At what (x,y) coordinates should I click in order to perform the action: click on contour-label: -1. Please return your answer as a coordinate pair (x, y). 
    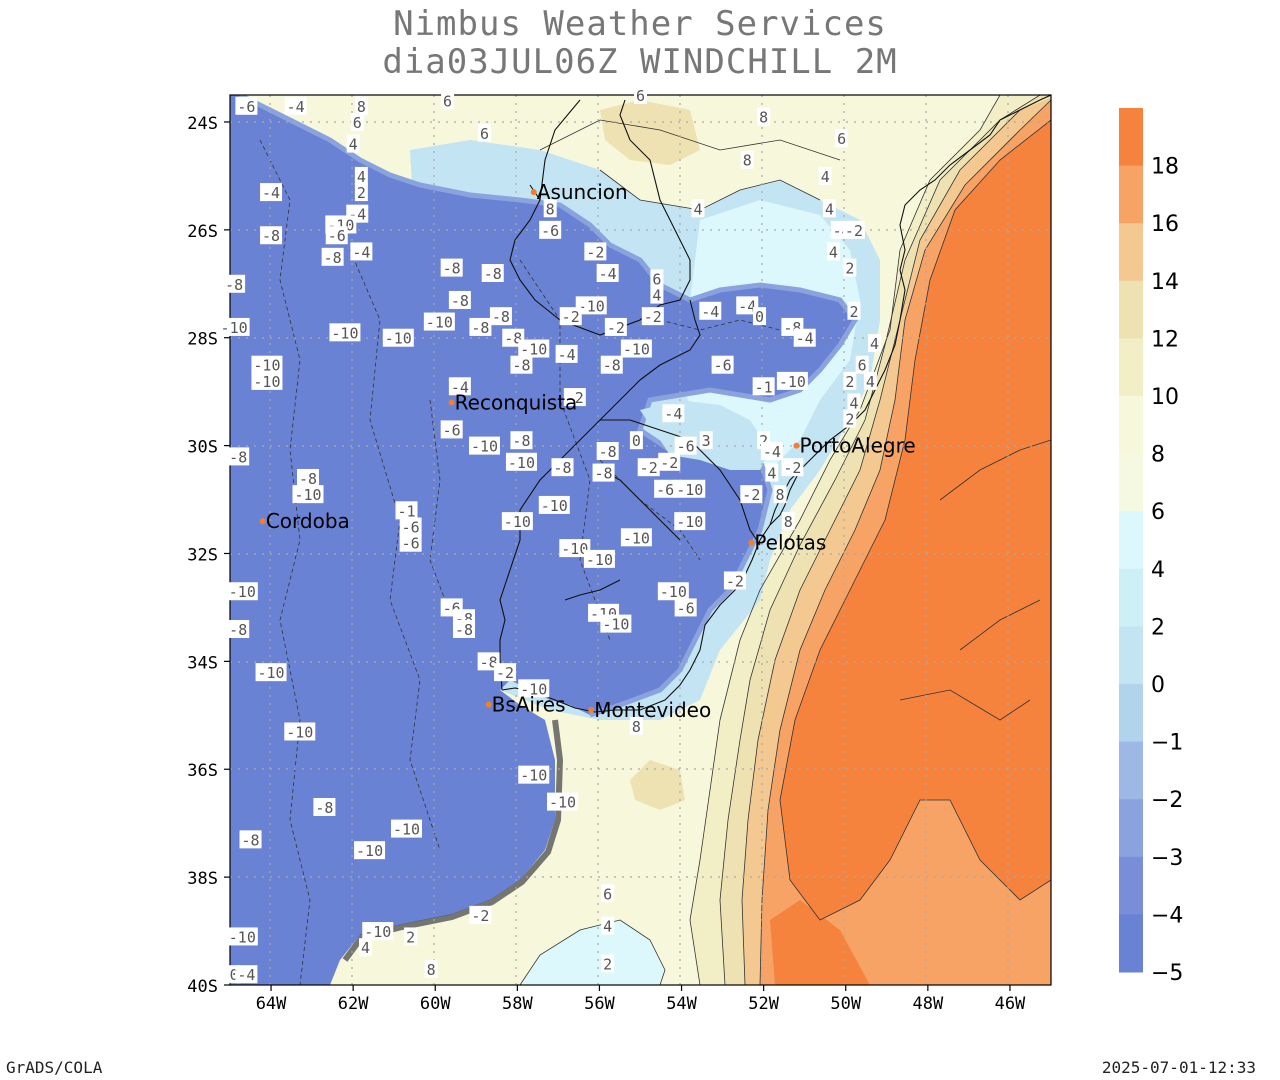
    Looking at the image, I should click on (406, 510).